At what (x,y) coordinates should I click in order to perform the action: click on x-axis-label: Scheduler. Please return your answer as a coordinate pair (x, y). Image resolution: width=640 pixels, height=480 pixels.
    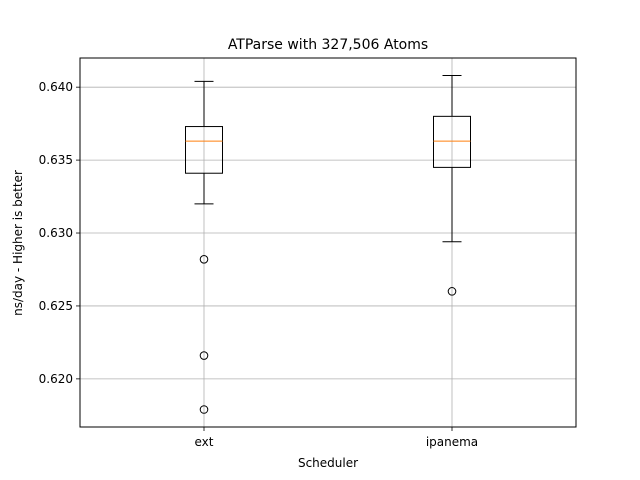
    Looking at the image, I should click on (328, 463).